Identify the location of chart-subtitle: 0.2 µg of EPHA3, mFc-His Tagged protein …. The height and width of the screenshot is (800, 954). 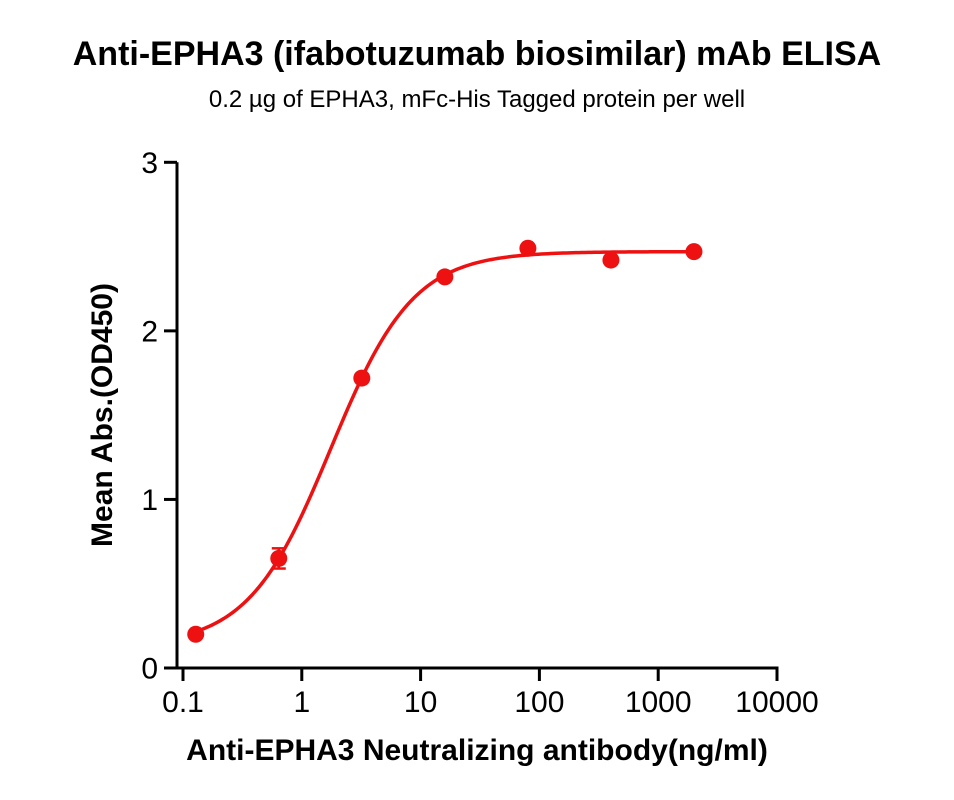
(477, 99).